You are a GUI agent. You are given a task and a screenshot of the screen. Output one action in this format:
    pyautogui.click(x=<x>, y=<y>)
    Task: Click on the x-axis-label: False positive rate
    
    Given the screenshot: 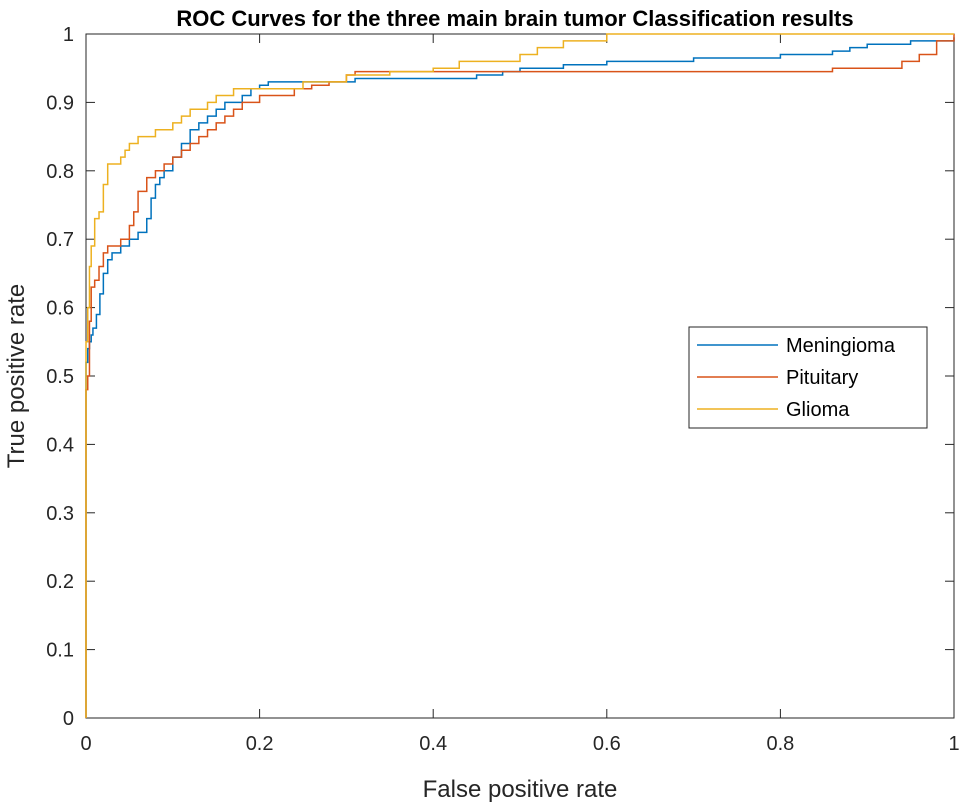 What is the action you would take?
    pyautogui.click(x=520, y=789)
    